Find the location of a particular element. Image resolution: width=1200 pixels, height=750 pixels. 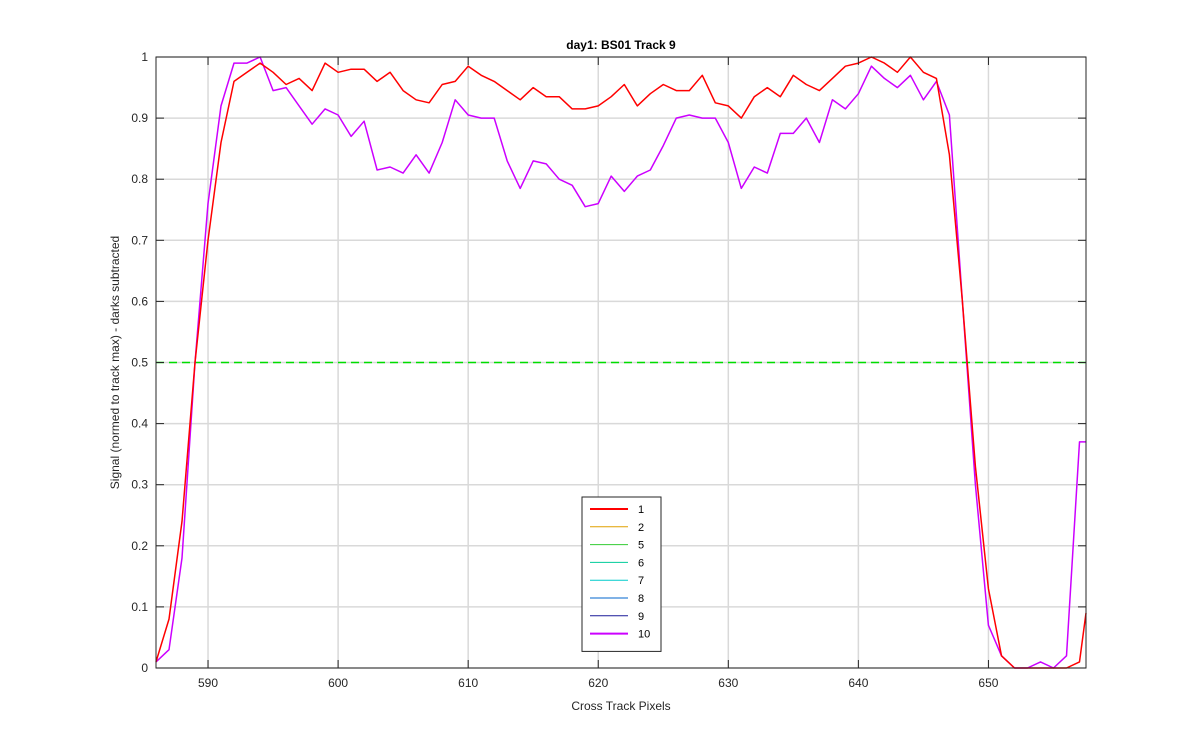

y-tick-label-6: 0.6 is located at coordinates (139, 301).